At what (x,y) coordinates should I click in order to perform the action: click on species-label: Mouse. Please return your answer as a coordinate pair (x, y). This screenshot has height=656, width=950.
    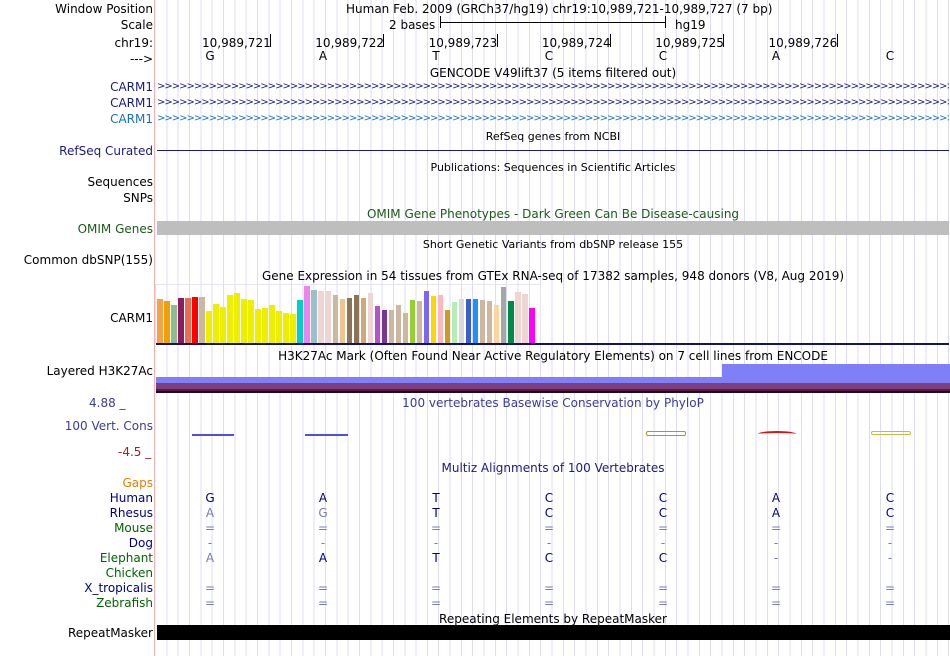
    Looking at the image, I should click on (133, 528).